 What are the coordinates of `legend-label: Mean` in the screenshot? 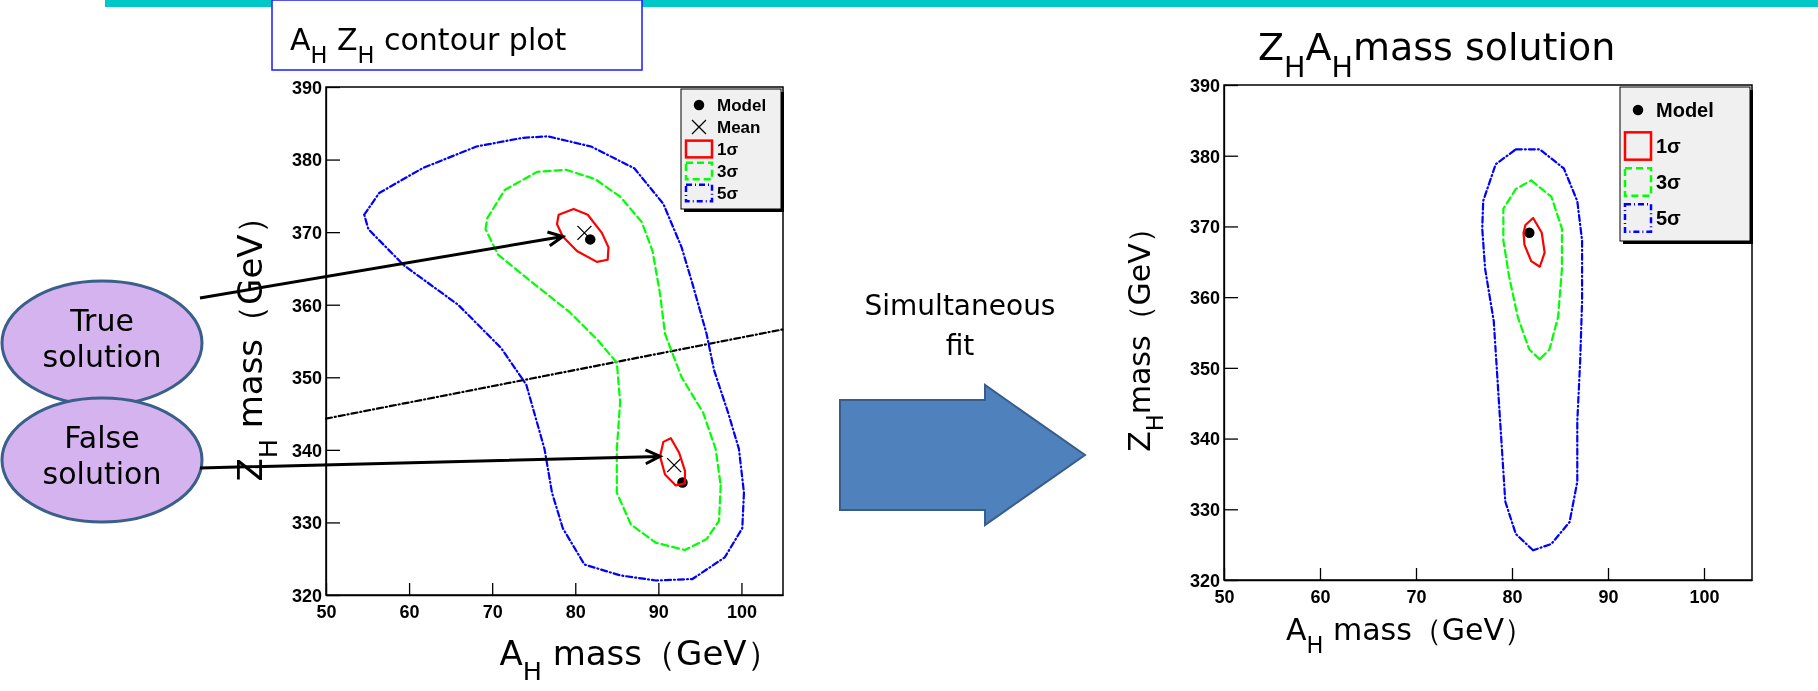 It's located at (739, 127).